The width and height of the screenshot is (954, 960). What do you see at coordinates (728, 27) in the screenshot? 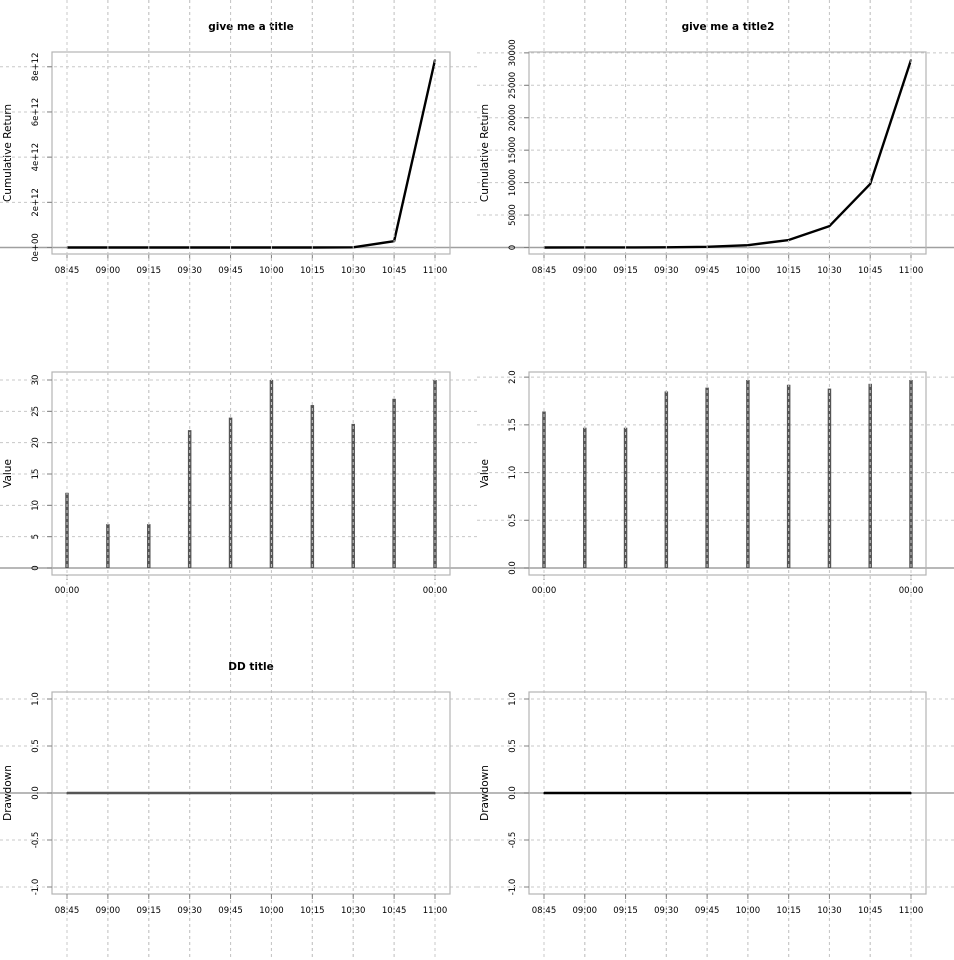
I see `plot-title: give me a title2` at bounding box center [728, 27].